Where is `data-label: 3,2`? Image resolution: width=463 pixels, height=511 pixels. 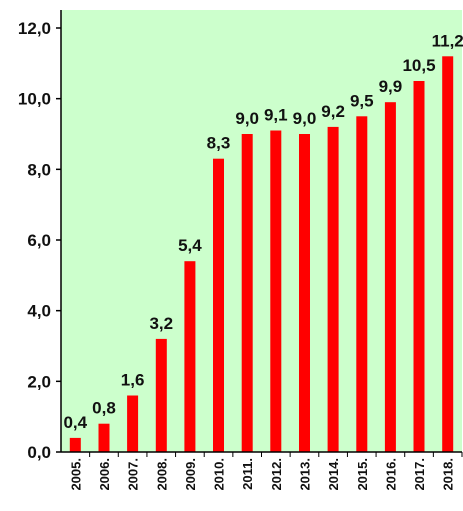
data-label: 3,2 is located at coordinates (161, 323).